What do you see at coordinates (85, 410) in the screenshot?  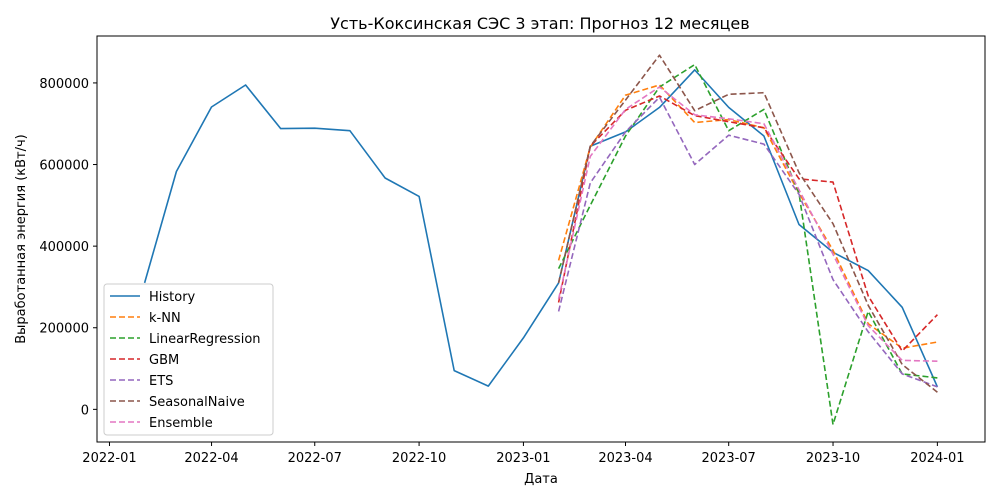 I see `y-tick-label: 0` at bounding box center [85, 410].